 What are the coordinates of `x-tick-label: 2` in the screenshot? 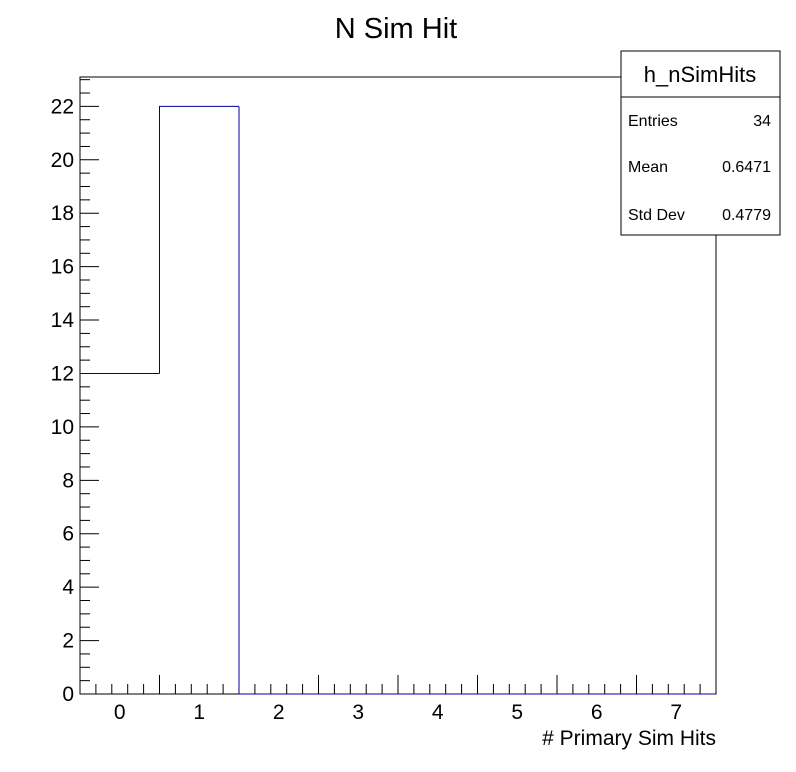 It's located at (279, 712).